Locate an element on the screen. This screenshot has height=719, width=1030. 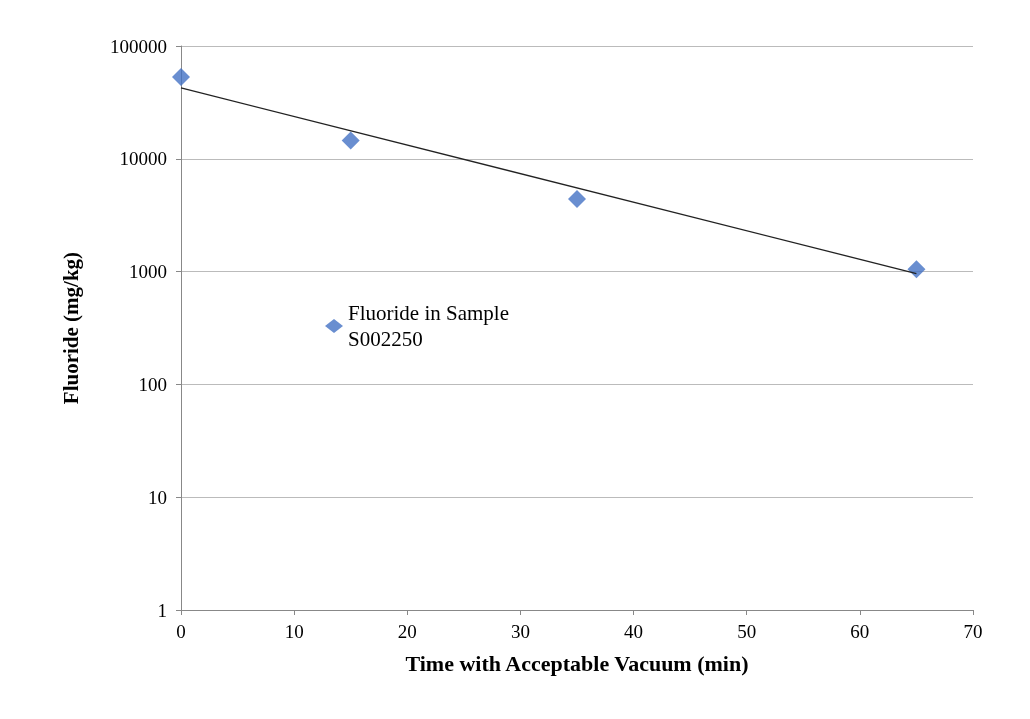
legend-label: Fluoride in Sample S002250 is located at coordinates (431, 326).